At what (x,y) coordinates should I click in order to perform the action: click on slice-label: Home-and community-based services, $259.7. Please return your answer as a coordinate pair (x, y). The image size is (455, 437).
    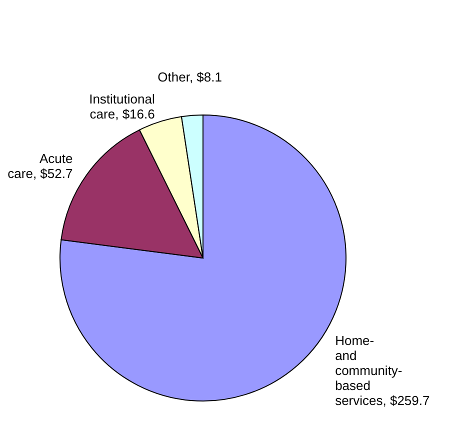
    Looking at the image, I should click on (382, 370).